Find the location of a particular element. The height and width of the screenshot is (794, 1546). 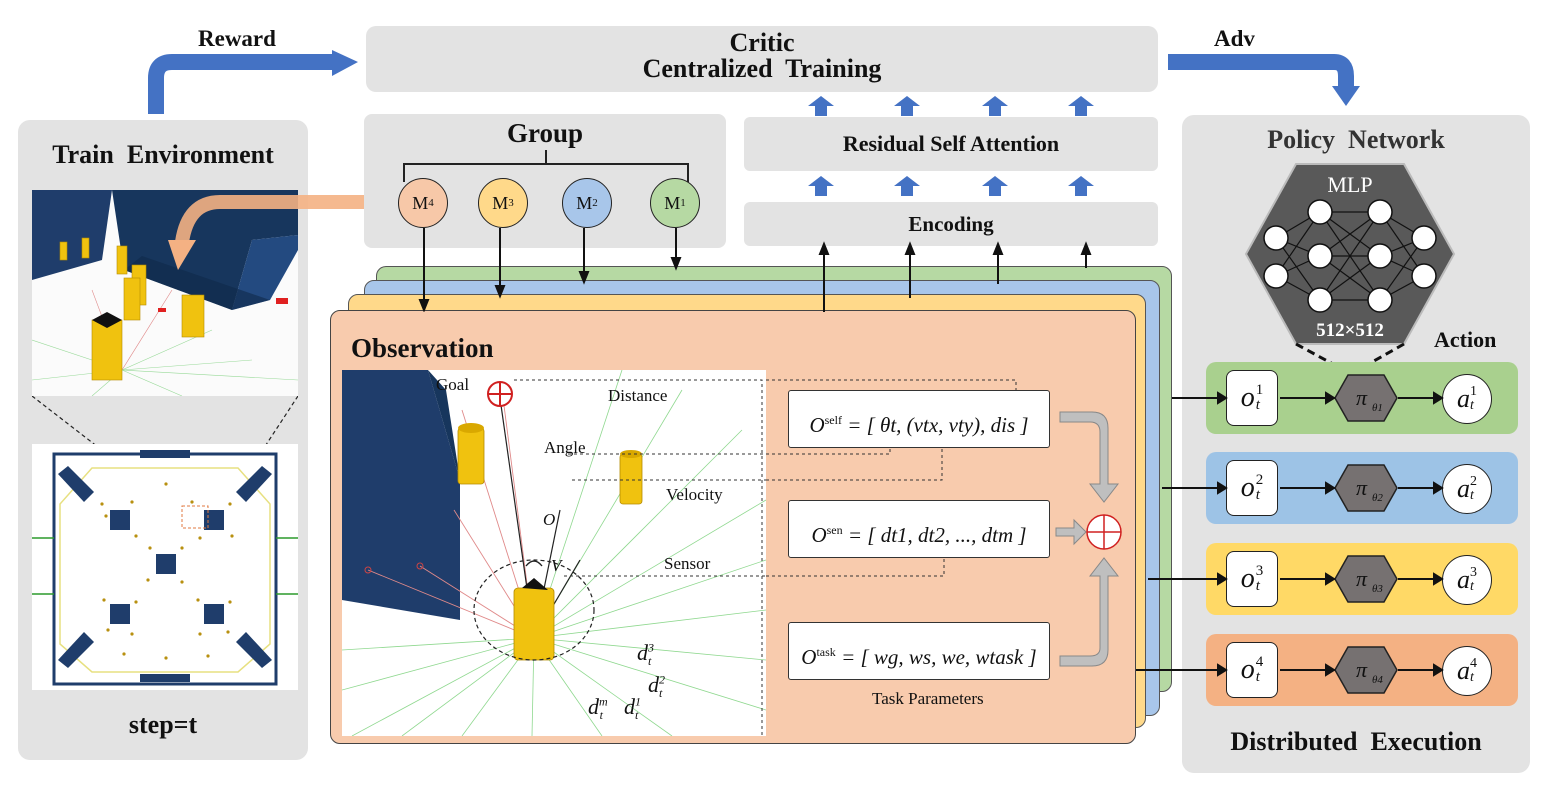

observation-title: Observation is located at coordinates (422, 348).